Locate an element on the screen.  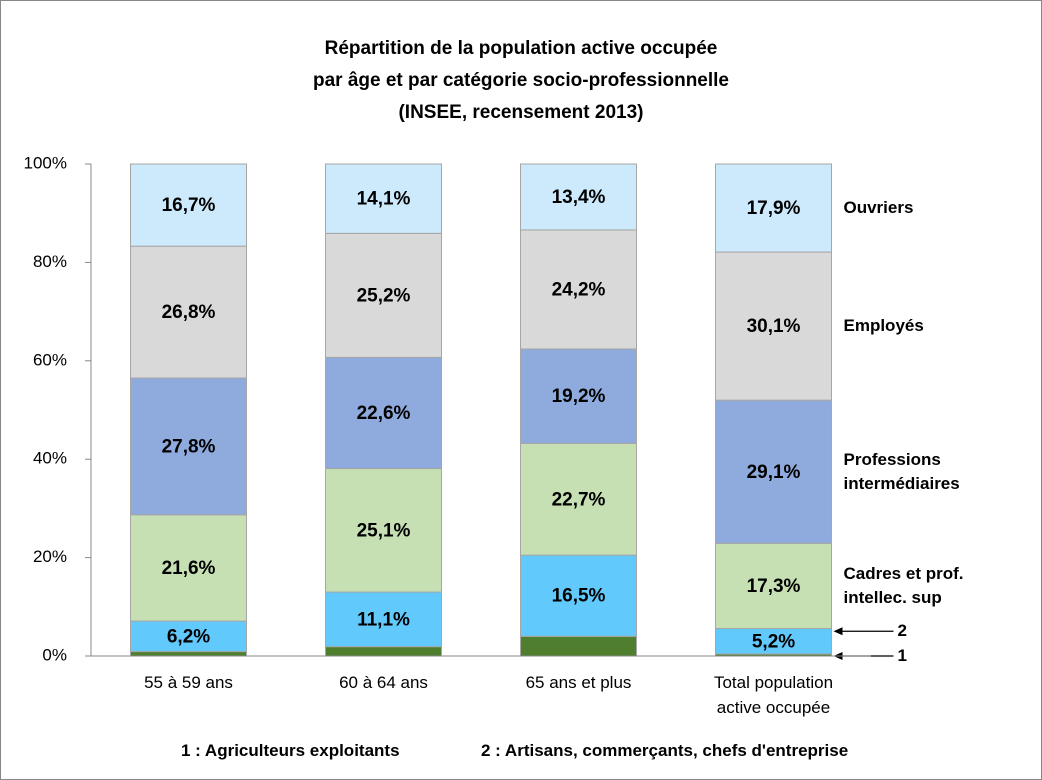
y-tick-label: 100% is located at coordinates (45, 162).